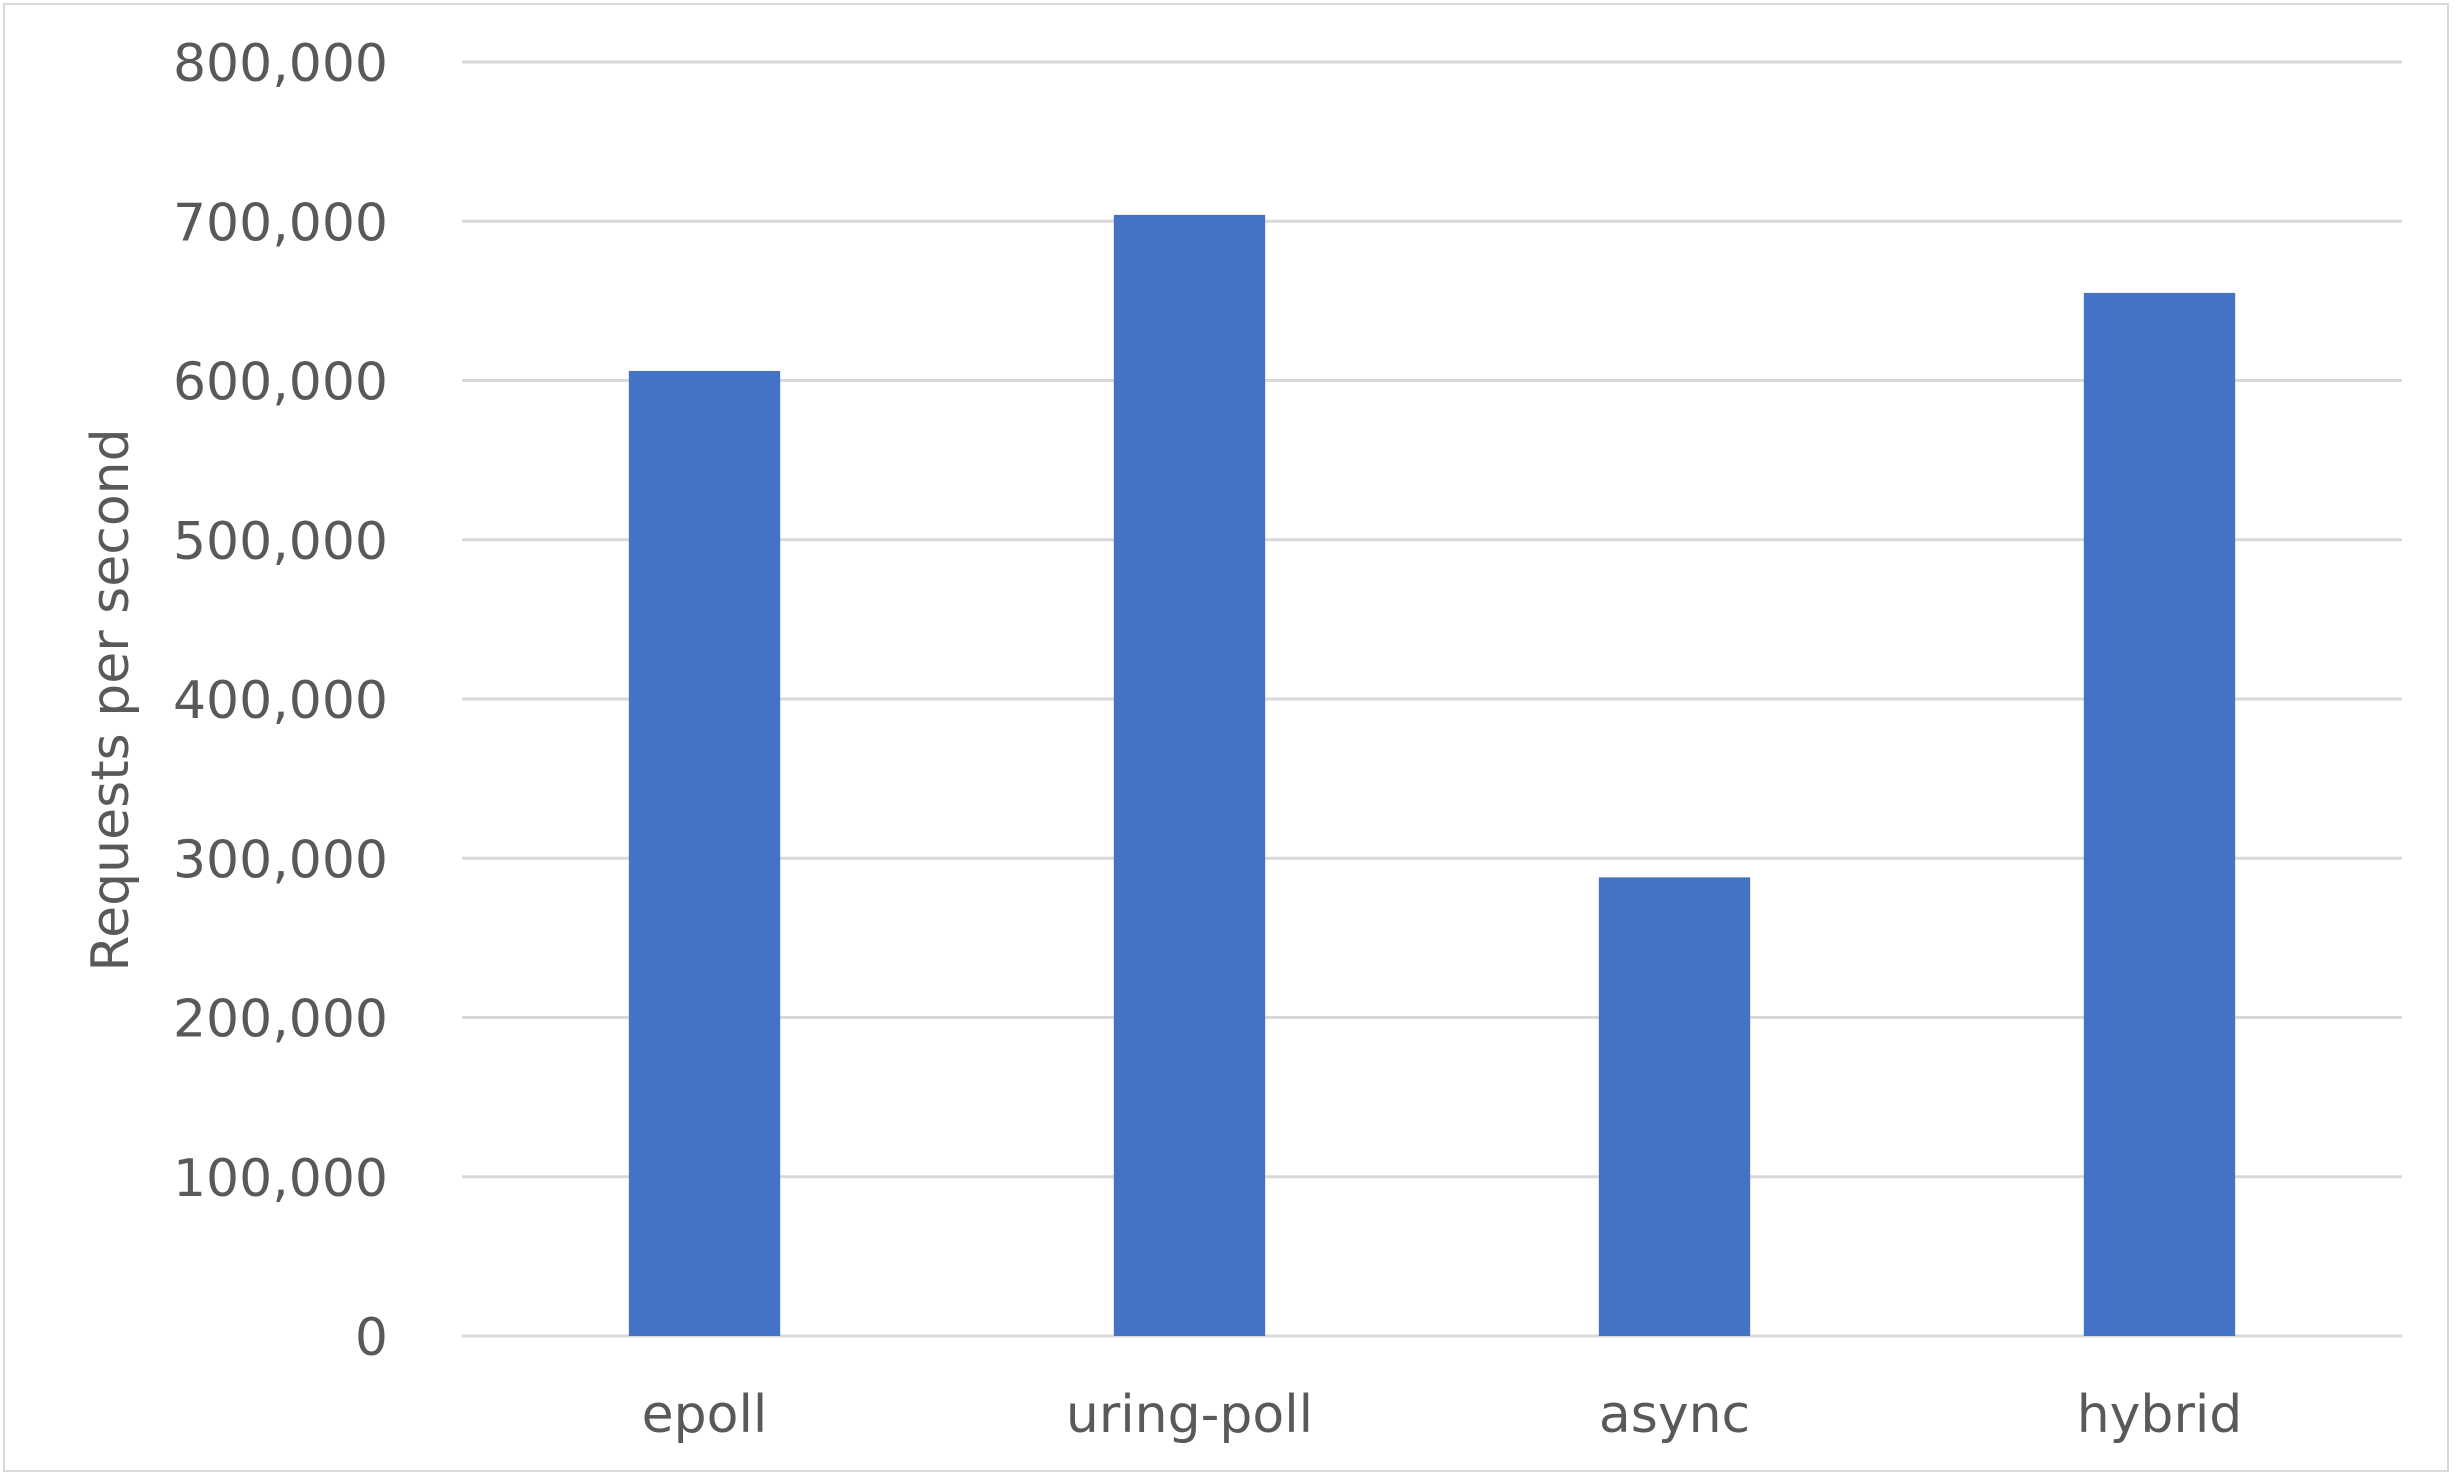 The width and height of the screenshot is (2456, 1480). Describe the element at coordinates (1442, 1415) in the screenshot. I see `x-axis-ticks: epoll uring-poll async hybrid` at that location.